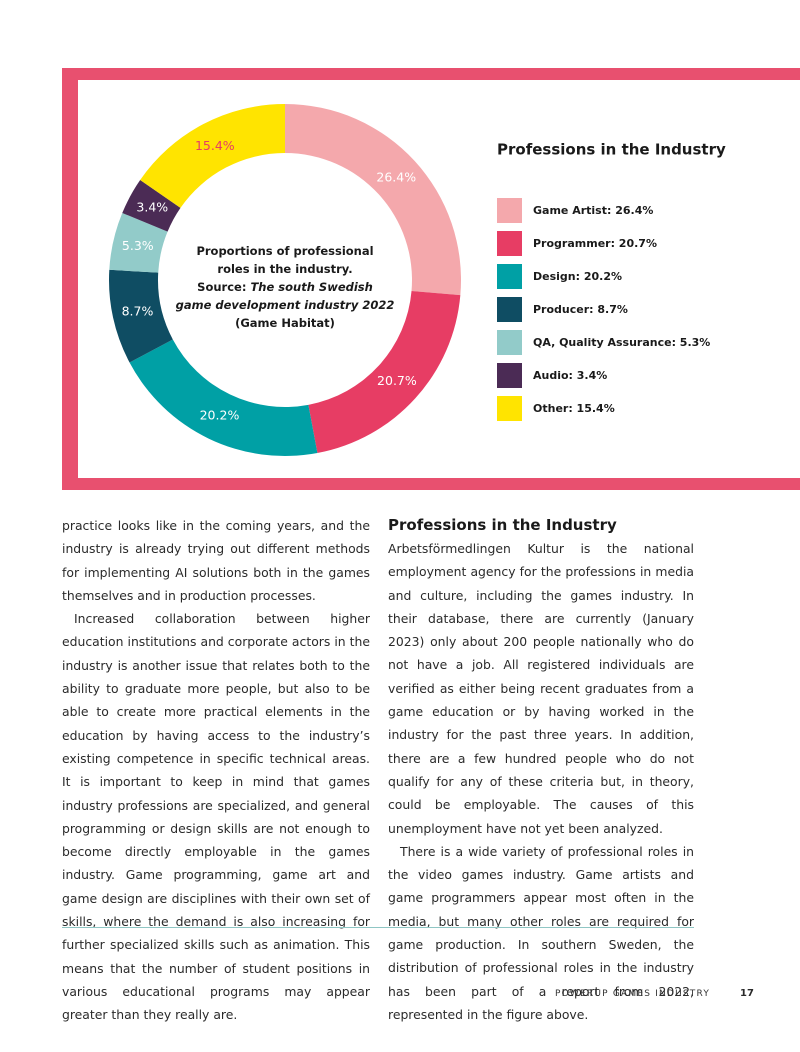 Image resolution: width=800 pixels, height=1052 pixels. Describe the element at coordinates (221, 287) in the screenshot. I see `source-label: Source:` at that location.